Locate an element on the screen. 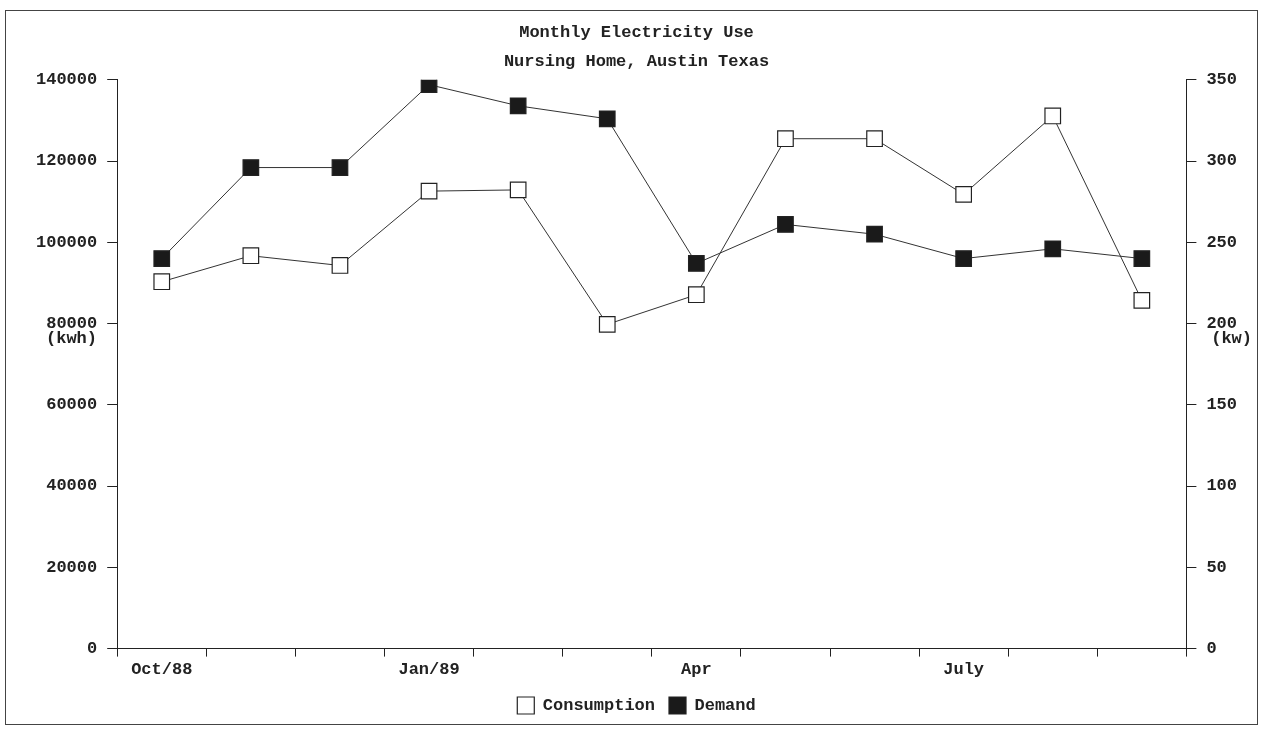  y-axis-title: (kwh) is located at coordinates (72, 339).